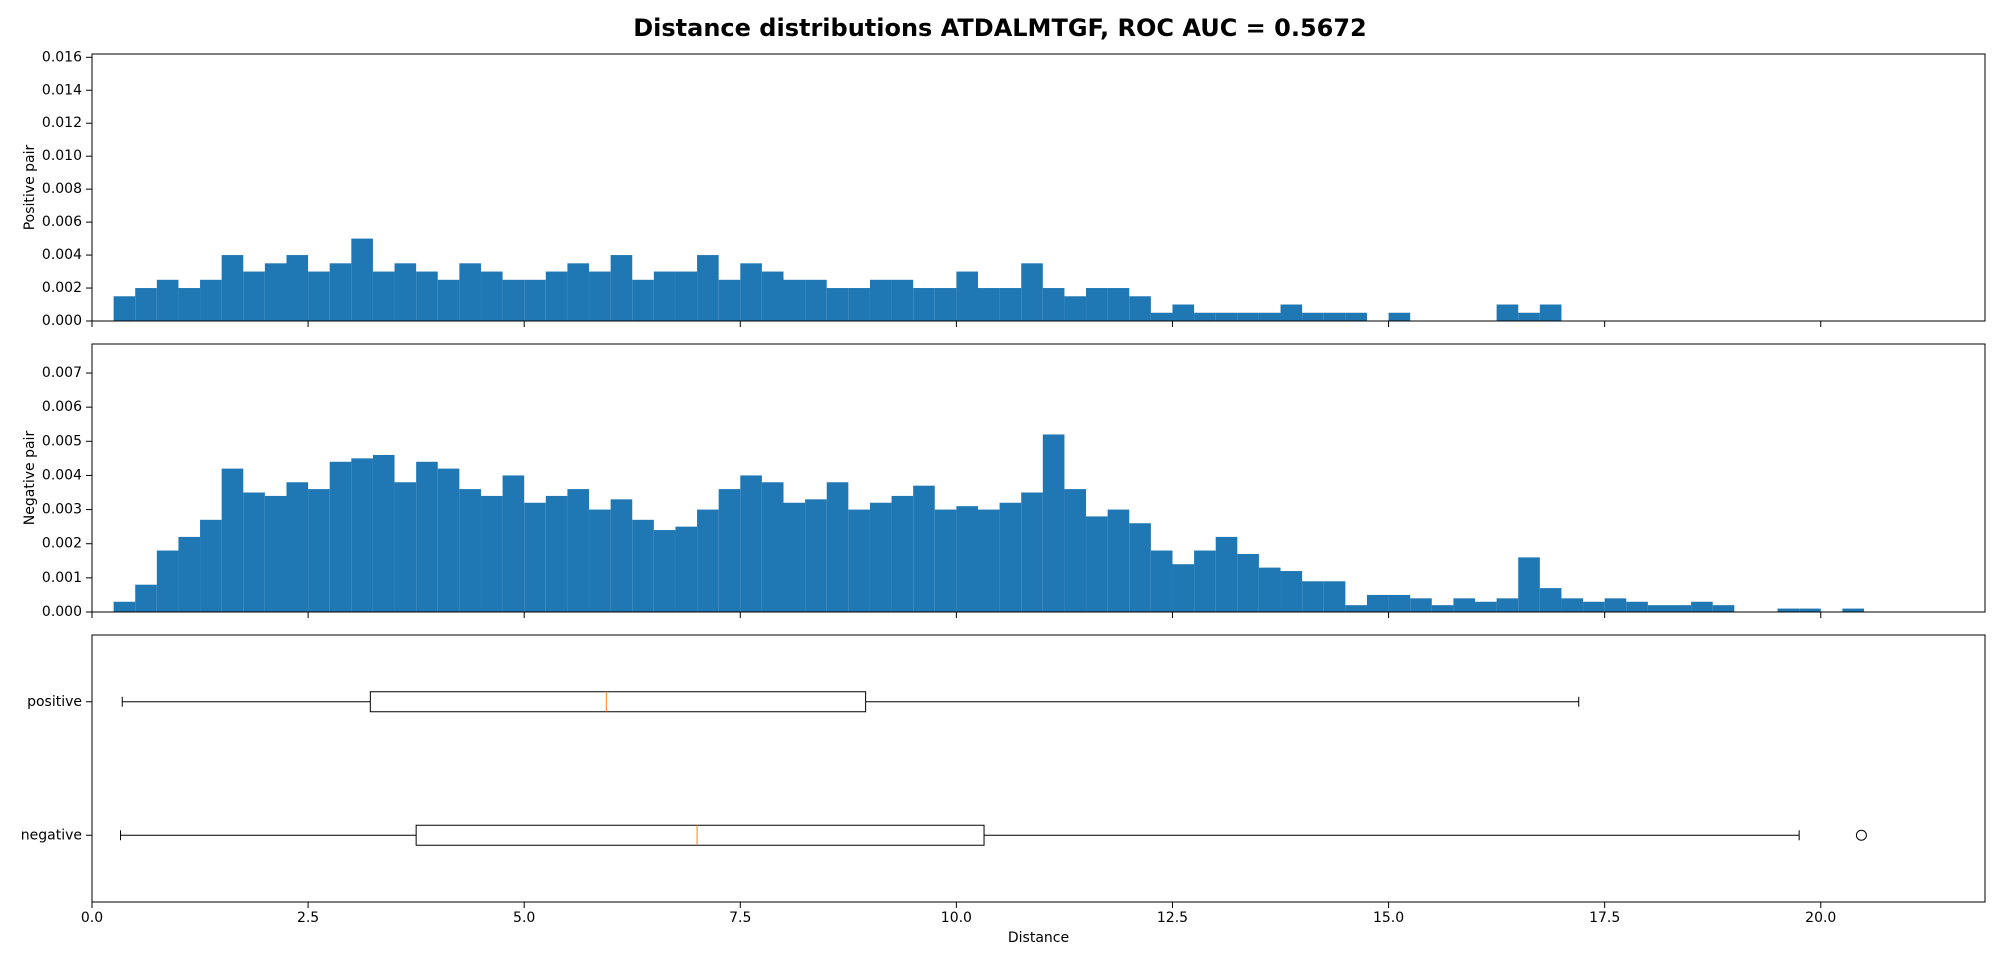  I want to click on flier, so click(1861, 835).